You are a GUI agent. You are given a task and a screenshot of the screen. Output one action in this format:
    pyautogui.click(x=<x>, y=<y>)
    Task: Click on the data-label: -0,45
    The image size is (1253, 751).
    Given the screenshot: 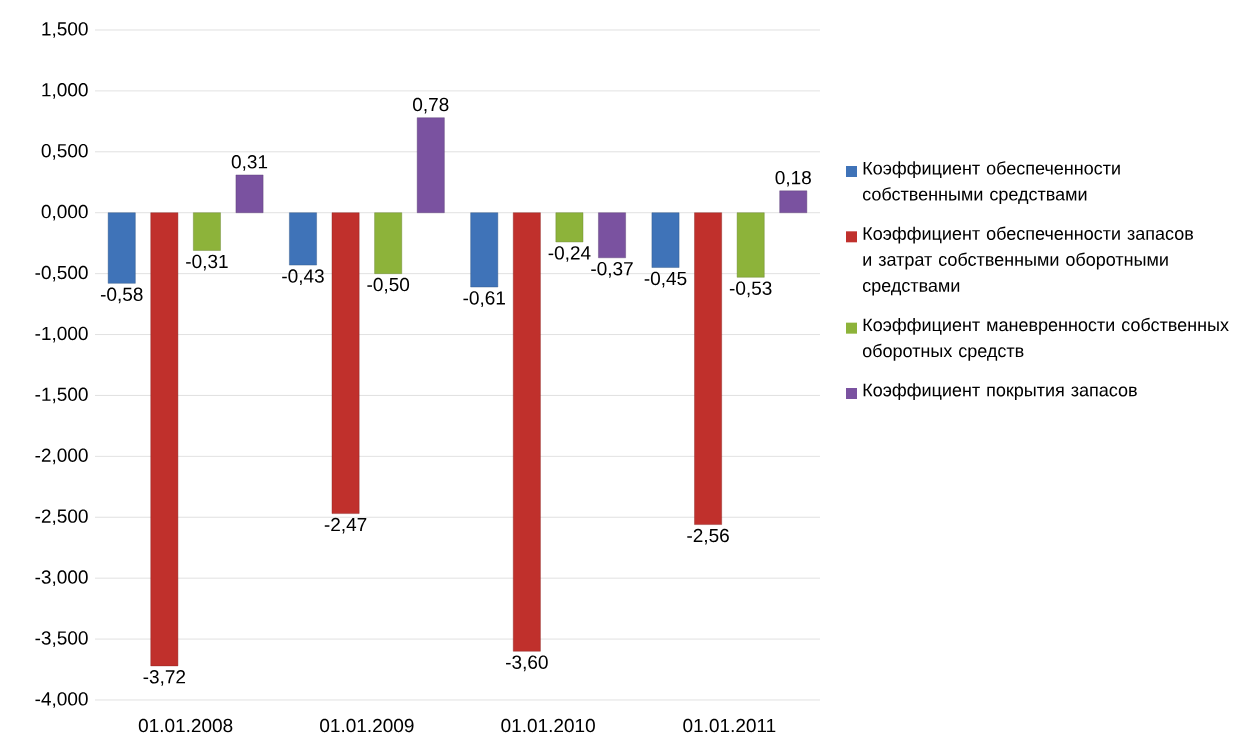 What is the action you would take?
    pyautogui.click(x=665, y=279)
    